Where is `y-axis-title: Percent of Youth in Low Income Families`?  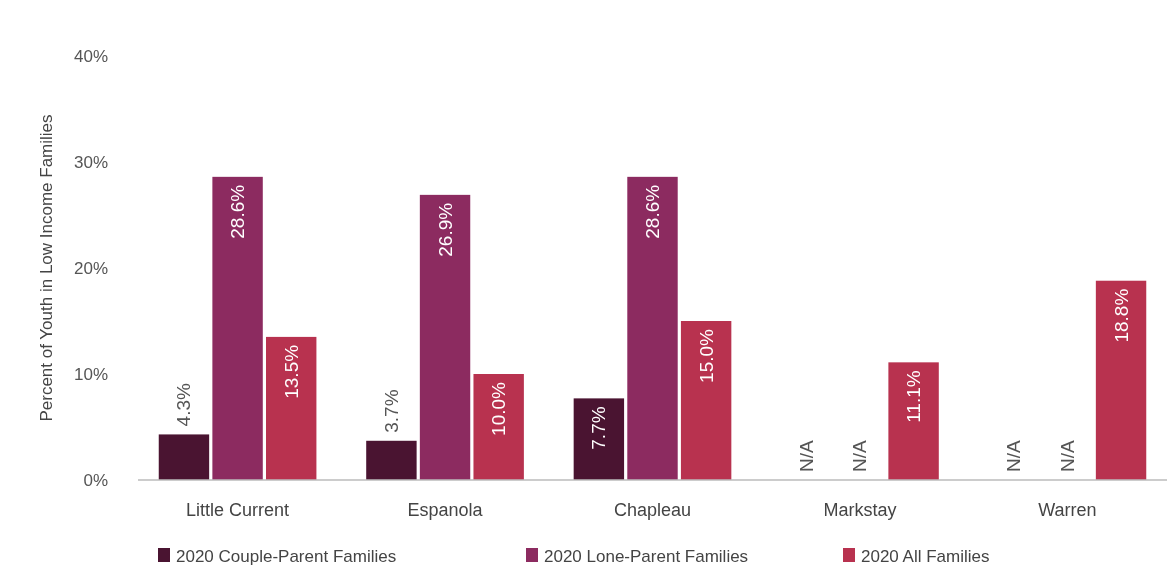 y-axis-title: Percent of Youth in Low Income Families is located at coordinates (46, 268).